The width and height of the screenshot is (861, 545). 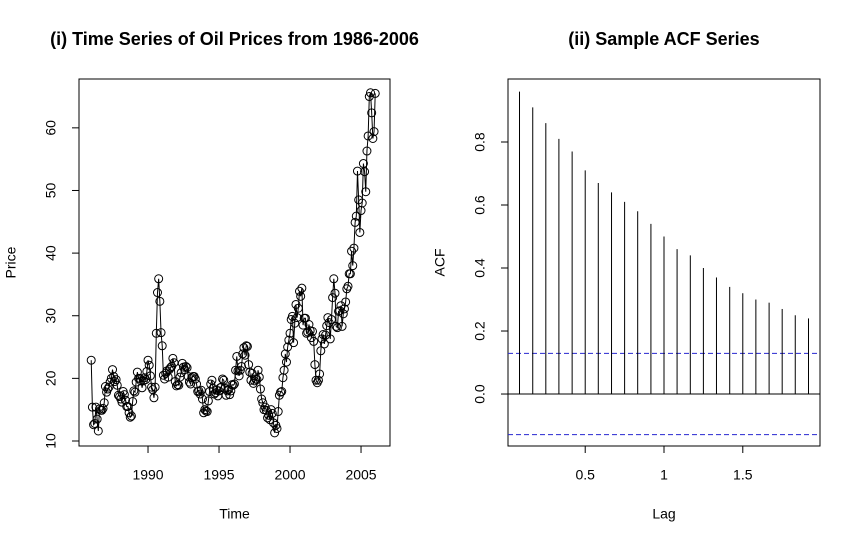 What do you see at coordinates (480, 205) in the screenshot?
I see `y-tick-label: 0.6` at bounding box center [480, 205].